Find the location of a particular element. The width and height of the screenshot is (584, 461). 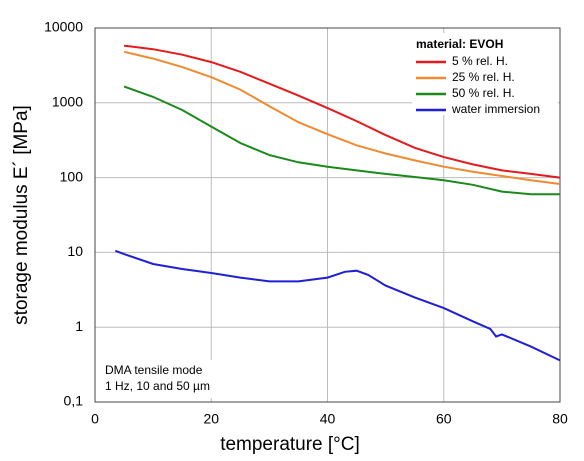

y-tick-label: 100 is located at coordinates (72, 176).